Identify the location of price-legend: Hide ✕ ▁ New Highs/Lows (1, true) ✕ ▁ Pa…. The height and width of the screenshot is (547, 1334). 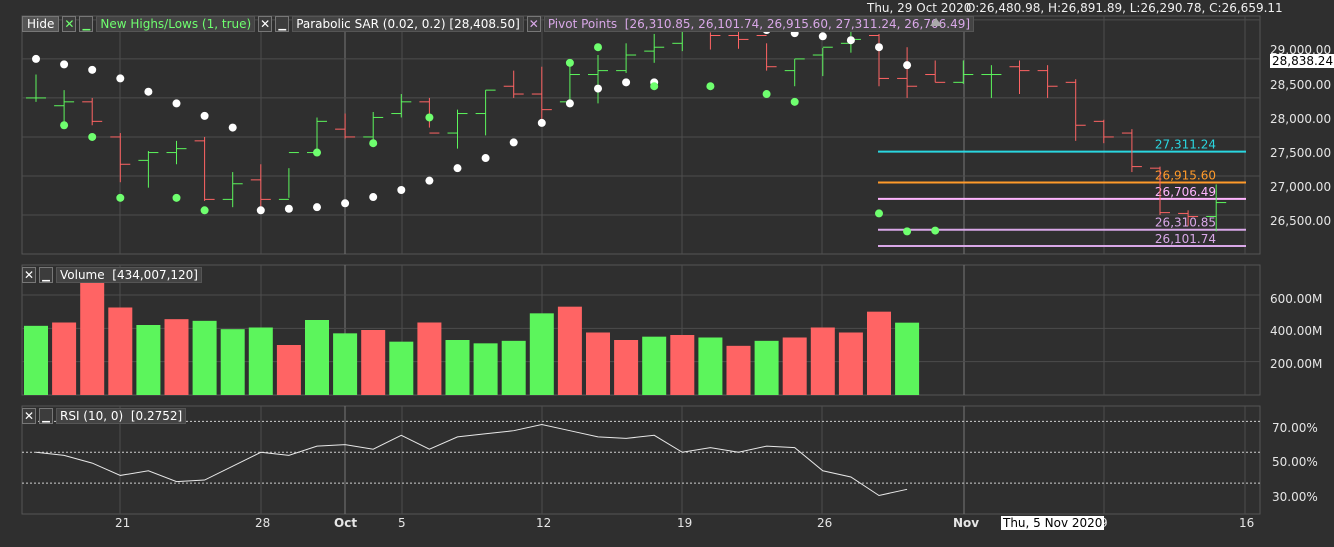
(498, 24).